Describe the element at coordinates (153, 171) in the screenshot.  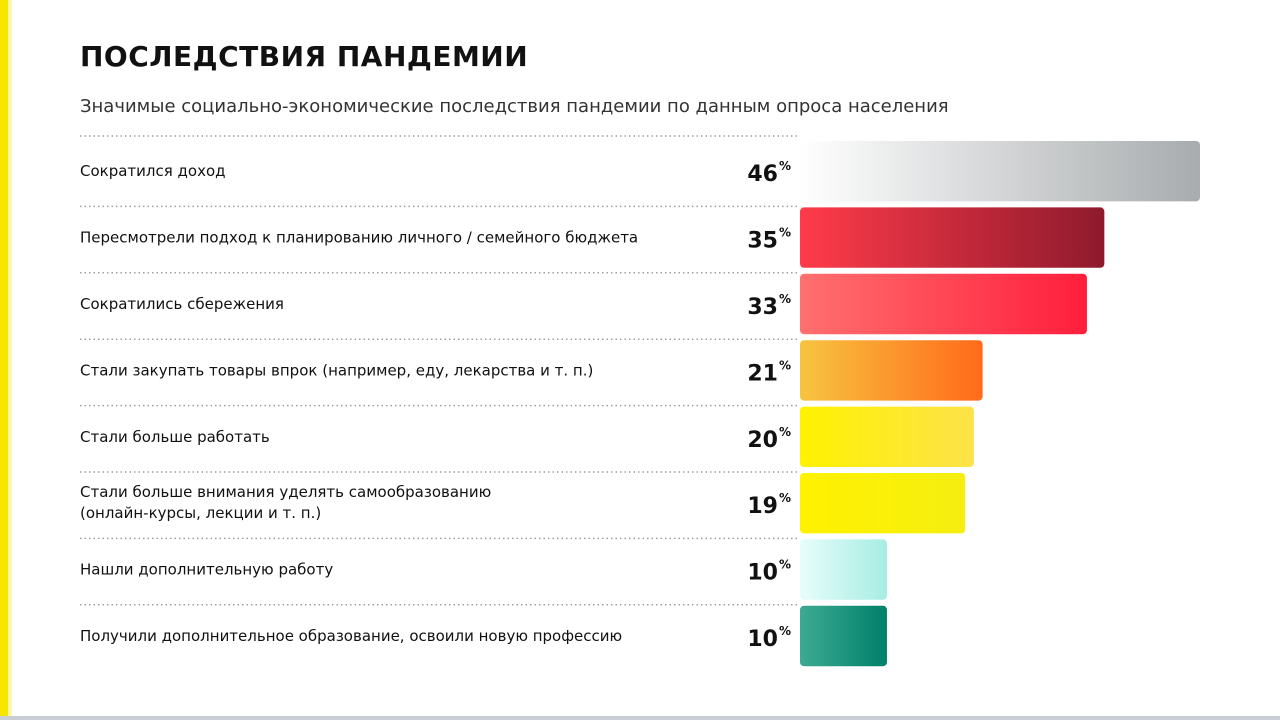
I see `category-label: Сократился доход` at that location.